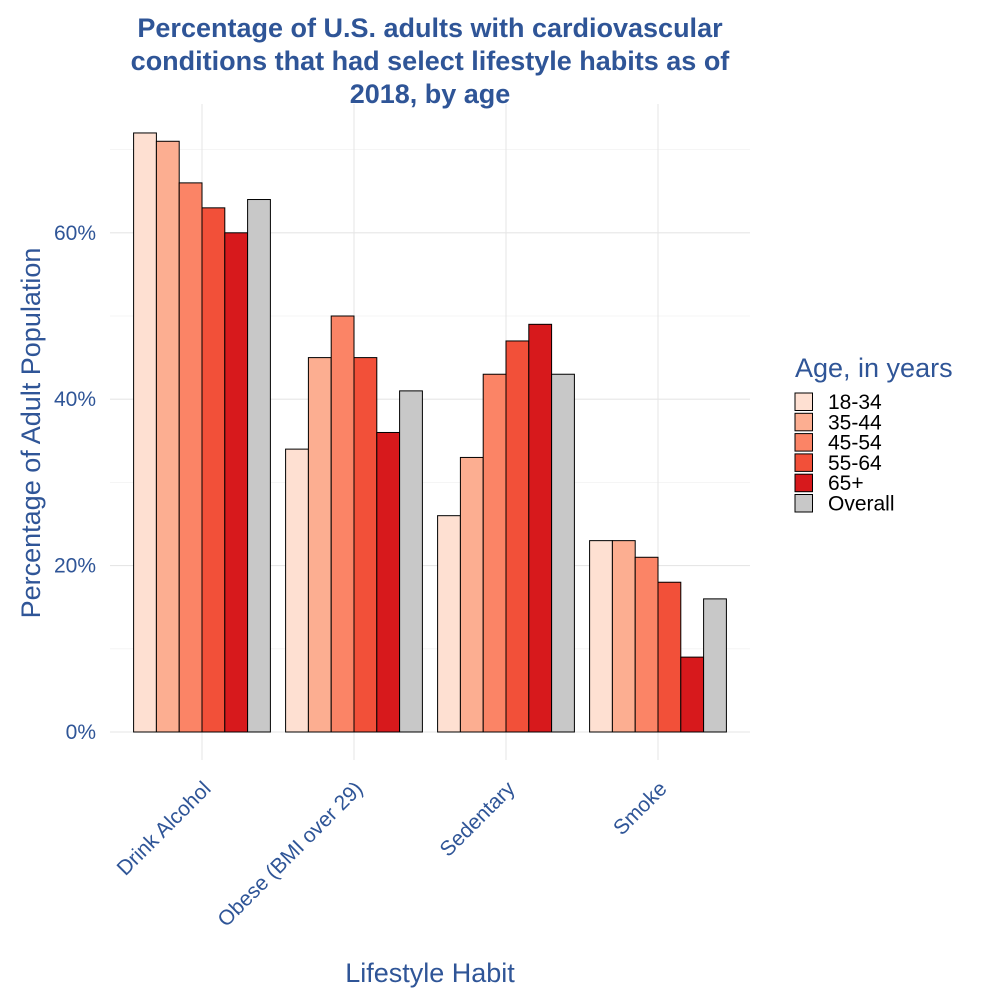  I want to click on legend-label: 55-64, so click(855, 463).